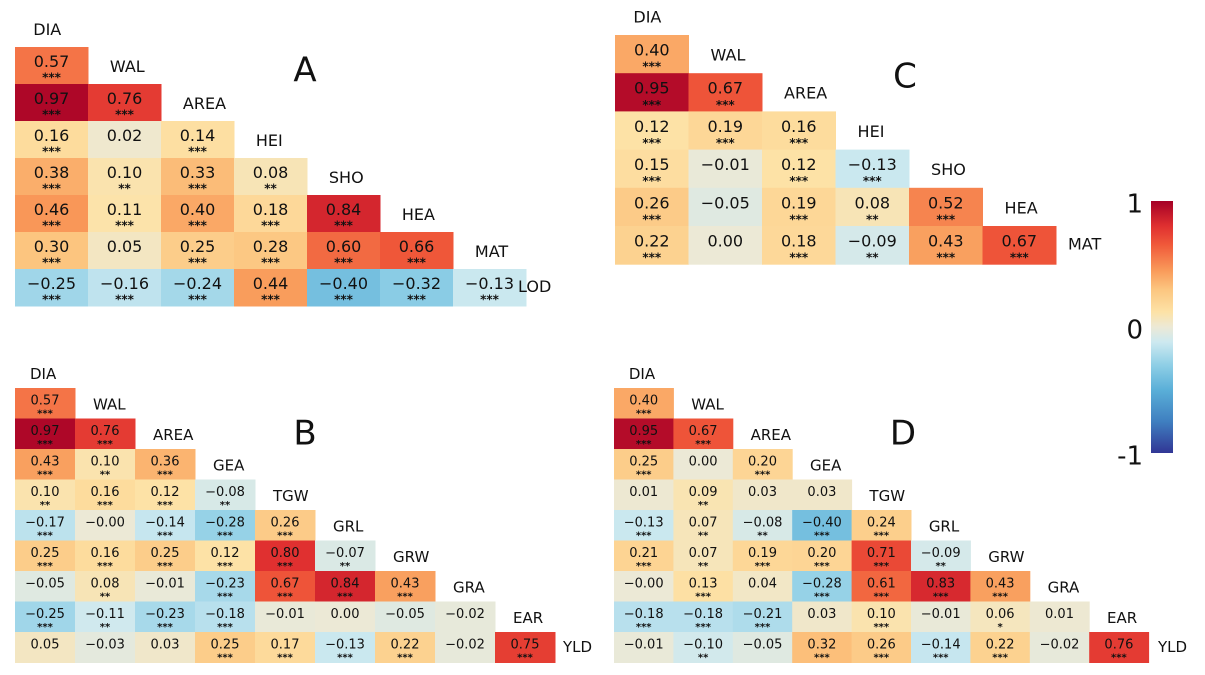 The height and width of the screenshot is (675, 1205). I want to click on heatmap-cell: −0.28***, so click(225, 526).